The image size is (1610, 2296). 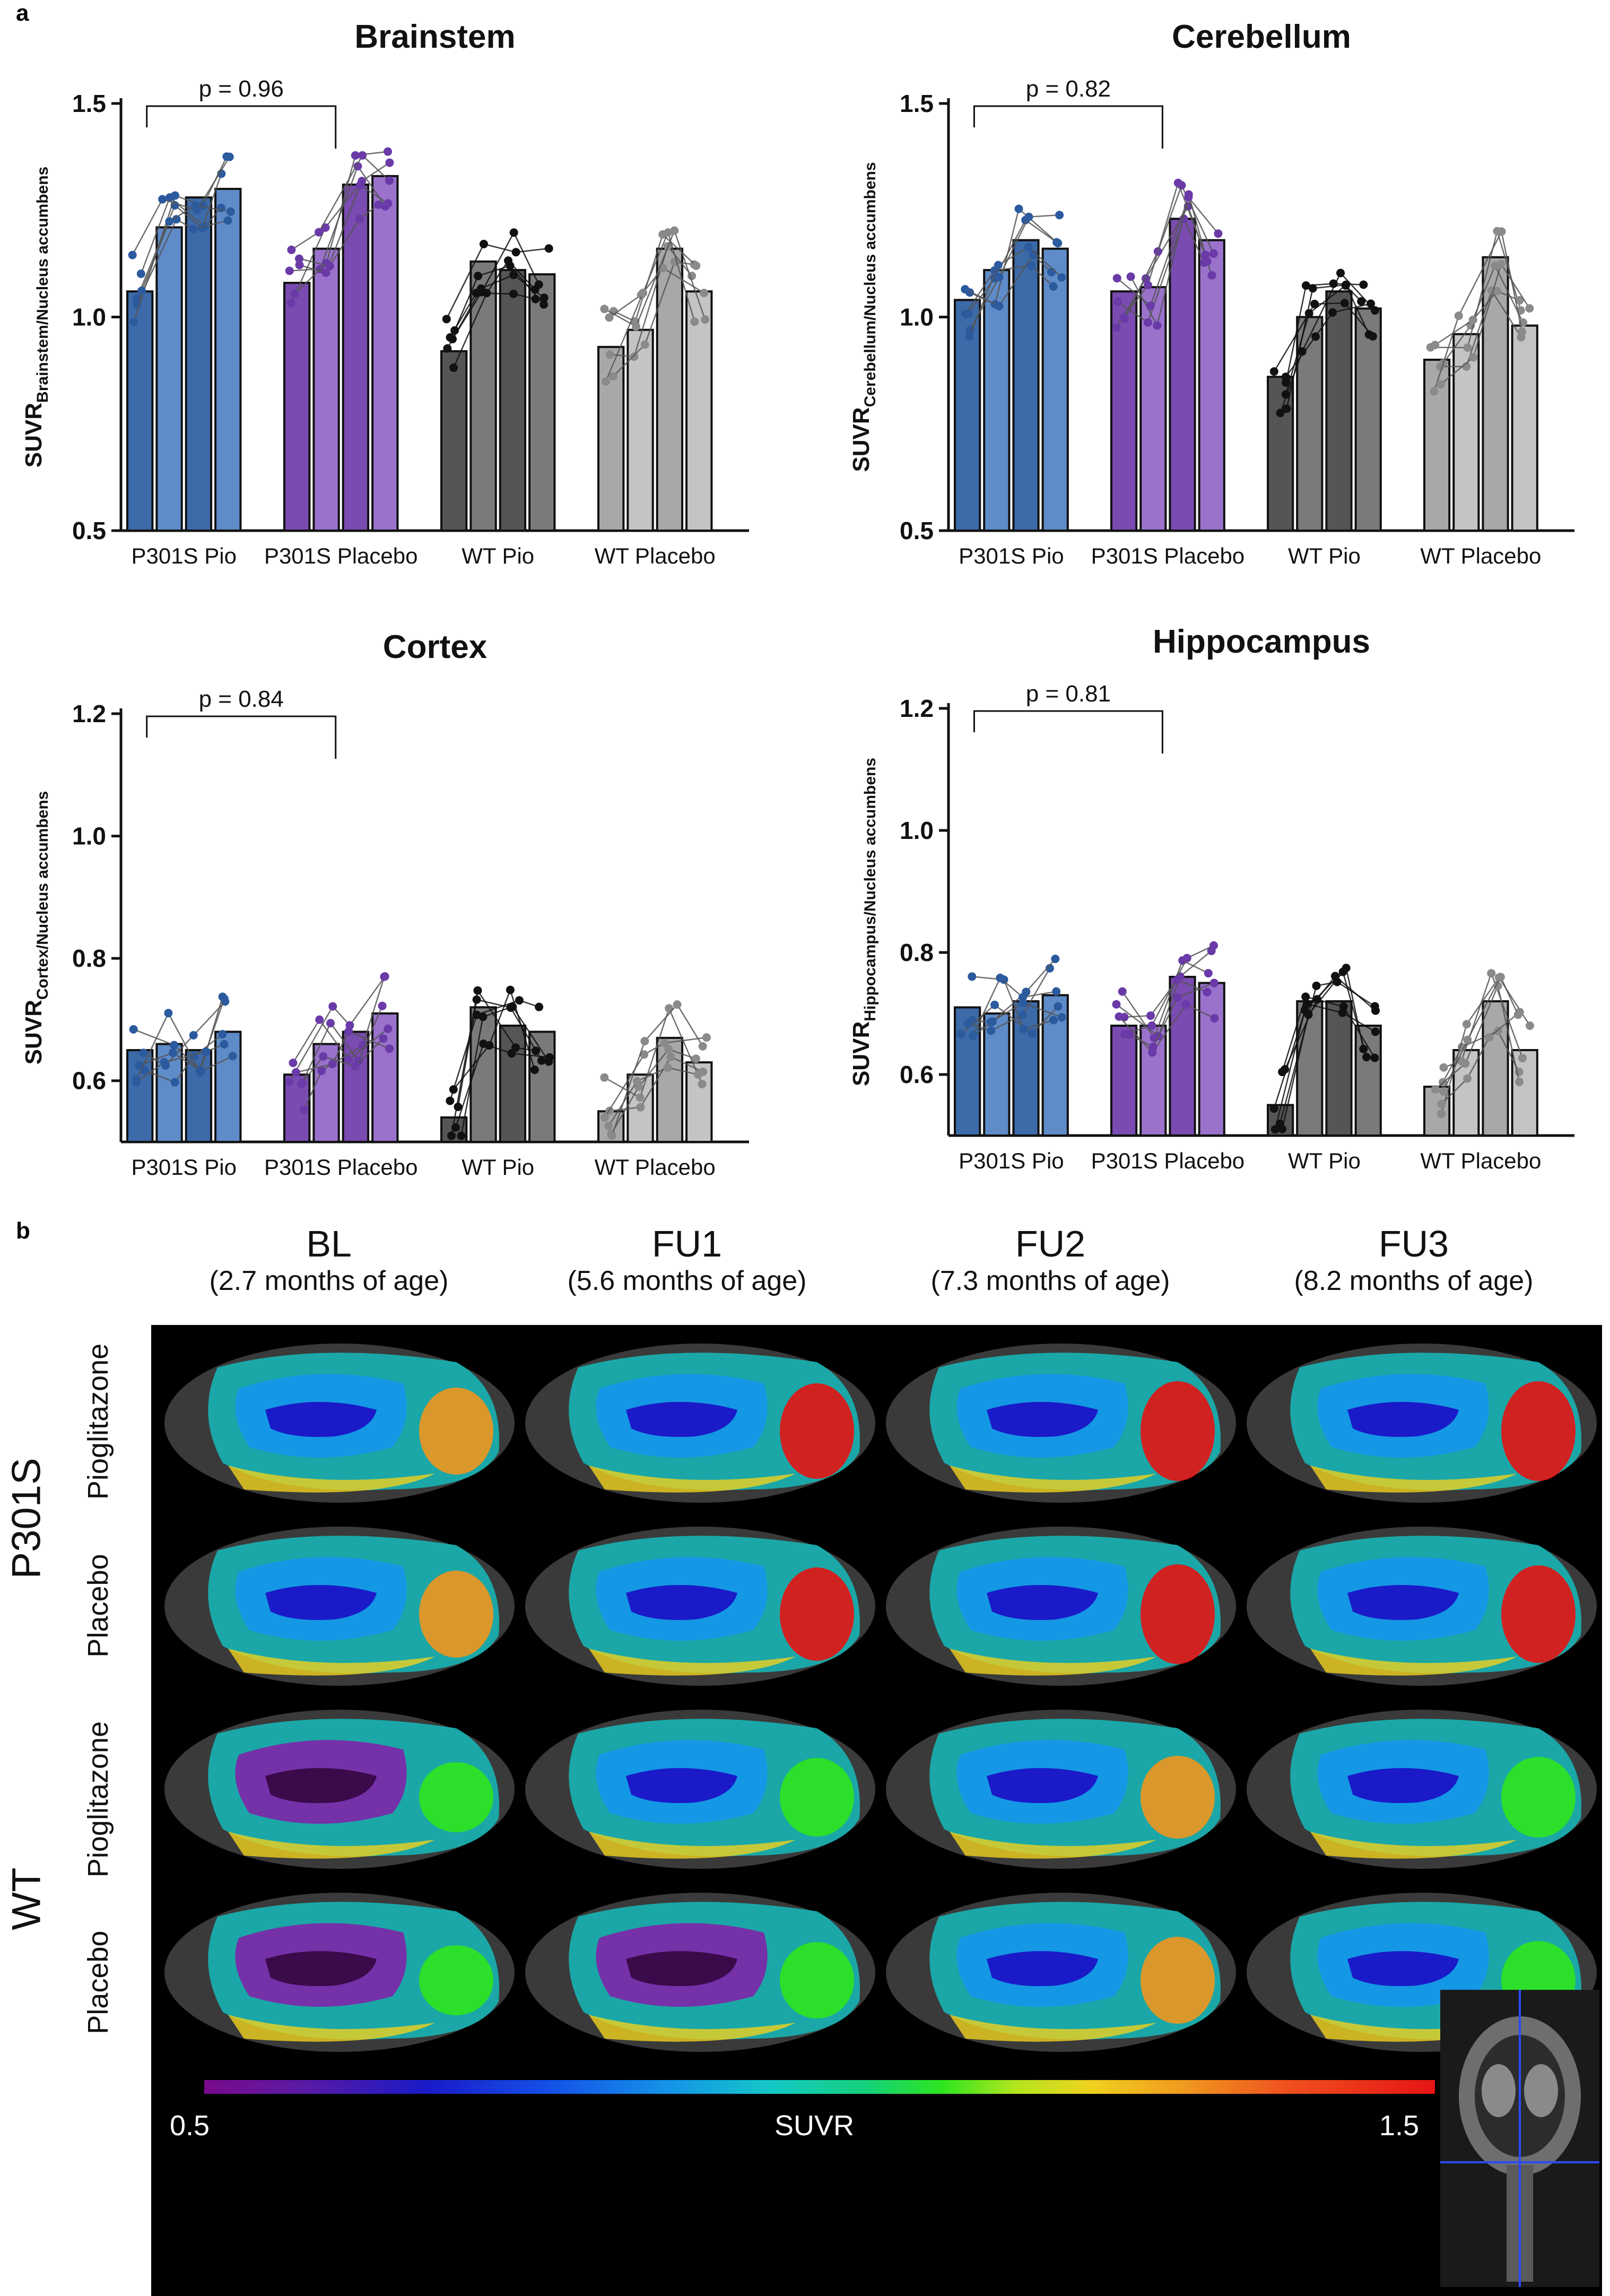 What do you see at coordinates (89, 958) in the screenshot?
I see `y-tick-label: 0.8` at bounding box center [89, 958].